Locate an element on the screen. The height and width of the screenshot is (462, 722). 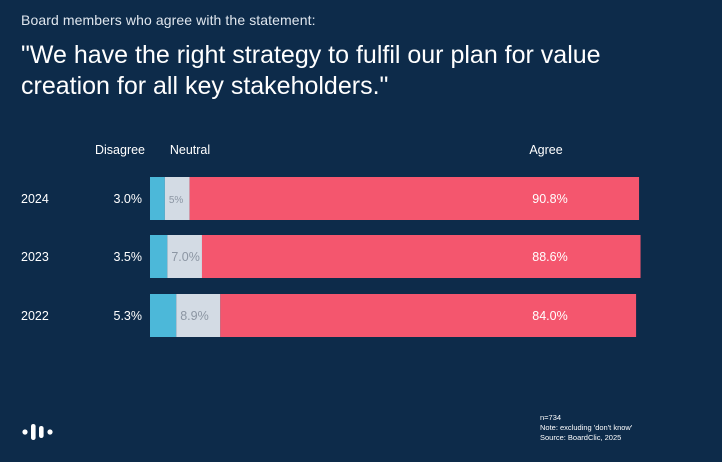
bar-agree-2023 is located at coordinates (421, 256).